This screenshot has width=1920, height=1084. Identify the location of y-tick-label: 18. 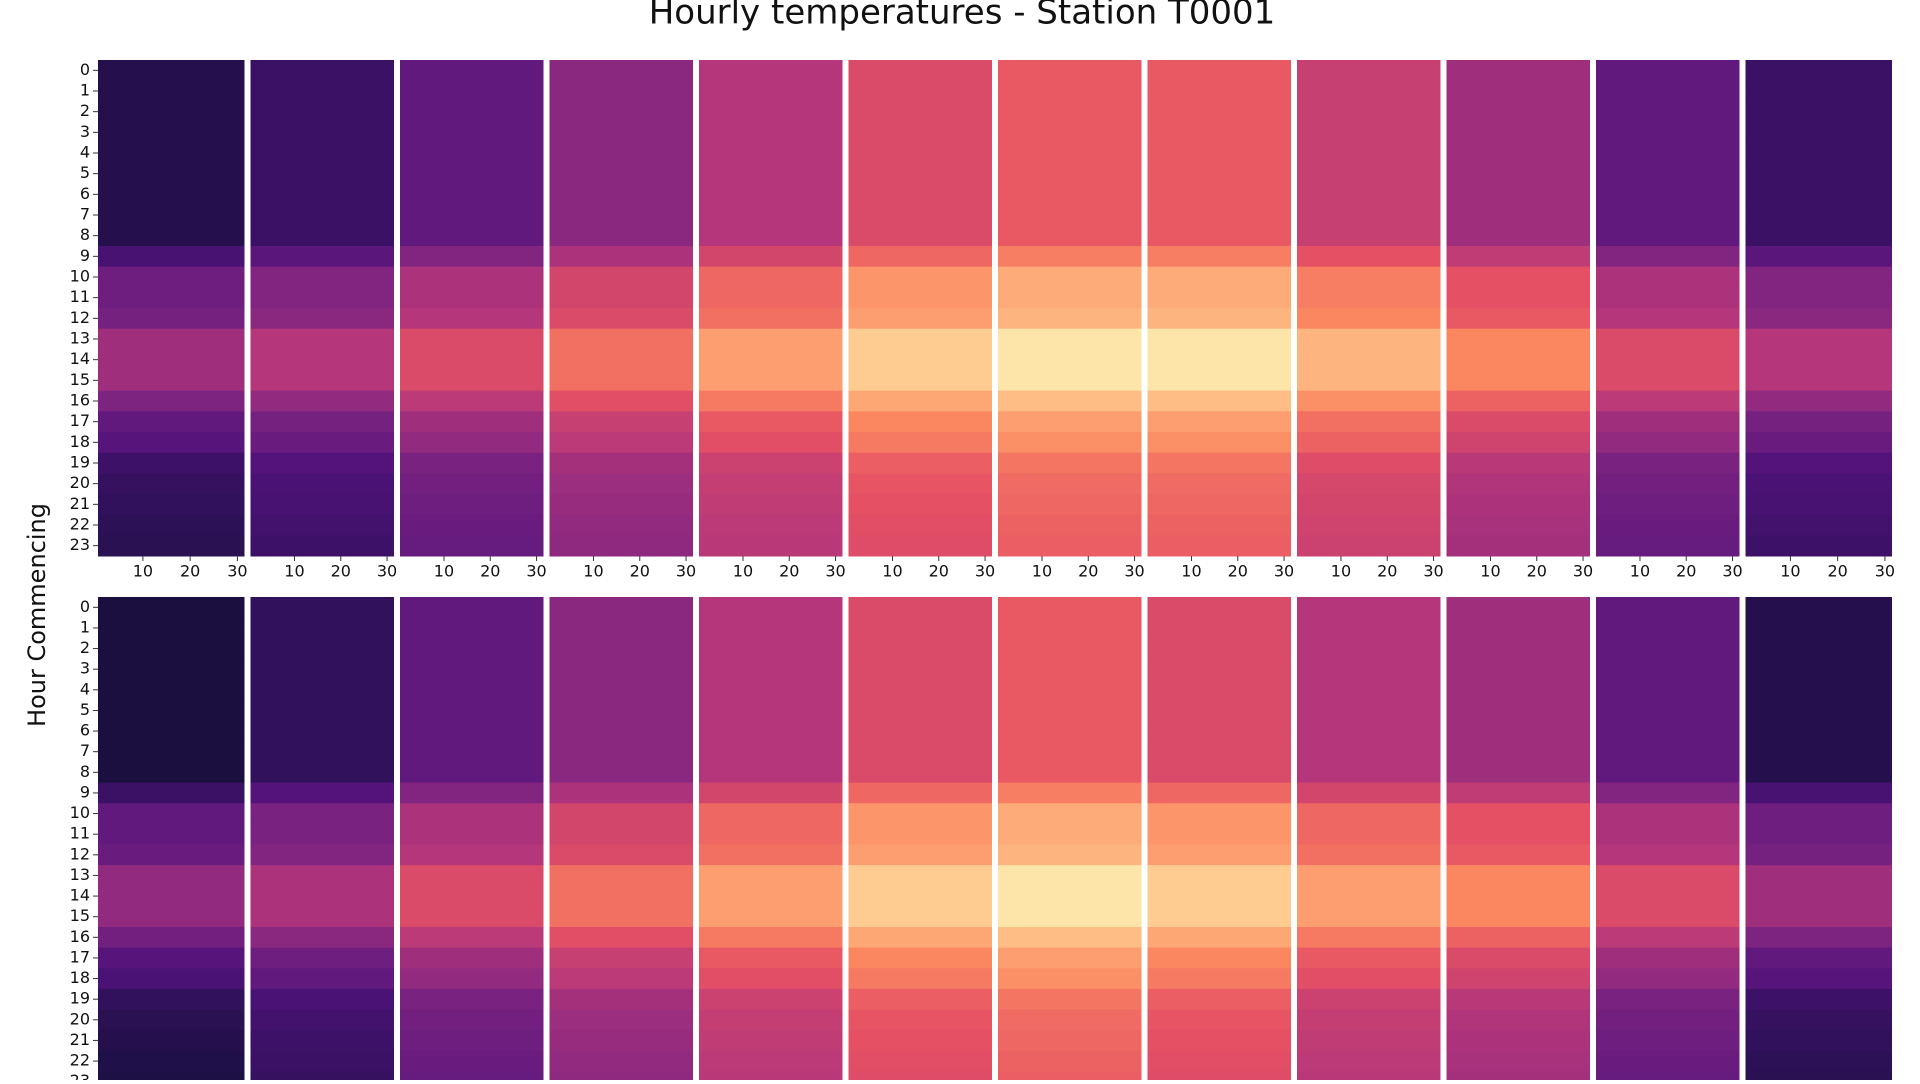
(80, 977).